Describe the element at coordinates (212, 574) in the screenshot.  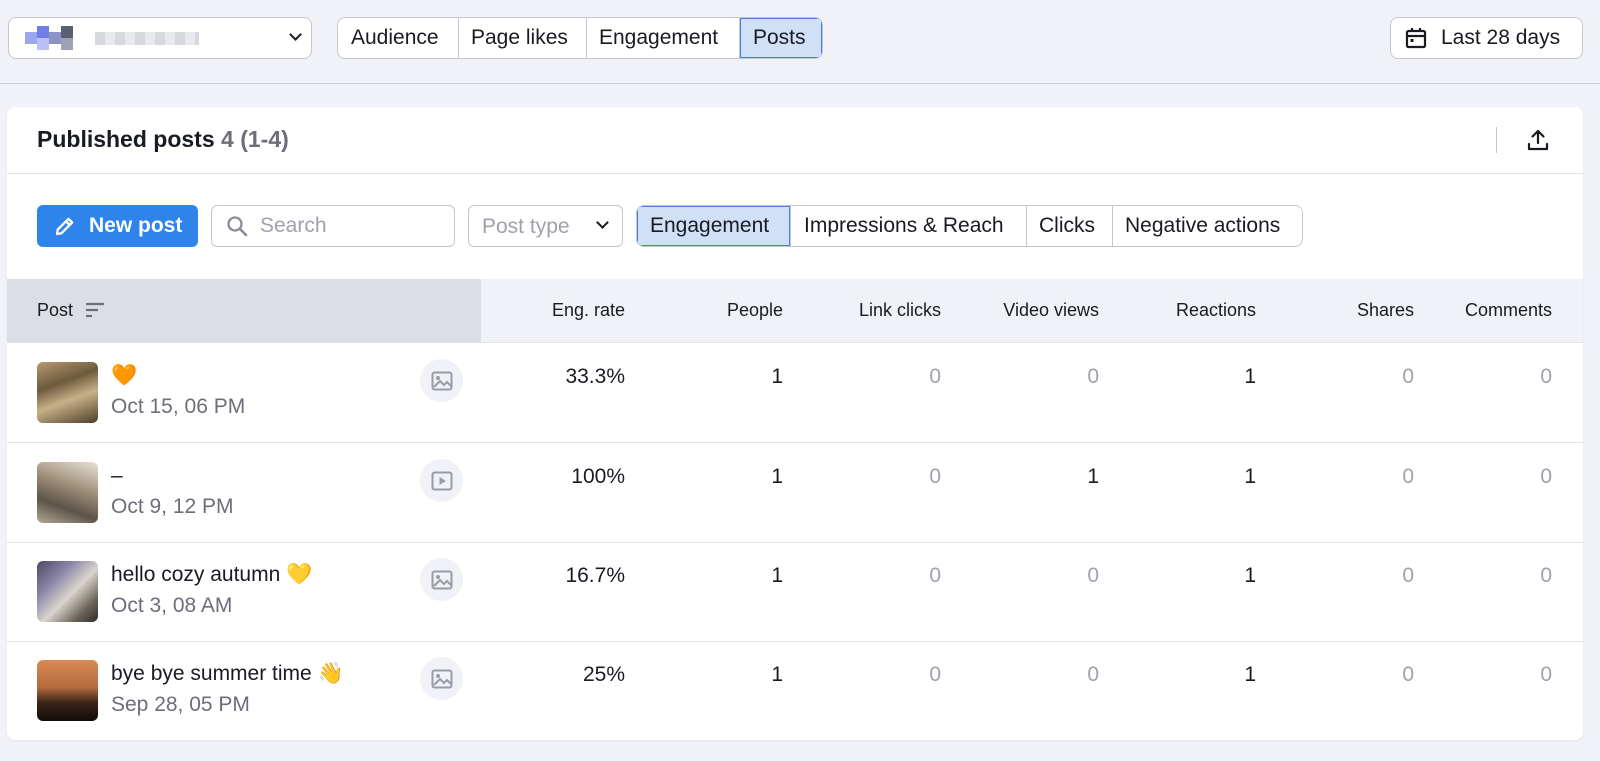
I see `post-text: hello cozy autumn 💛` at that location.